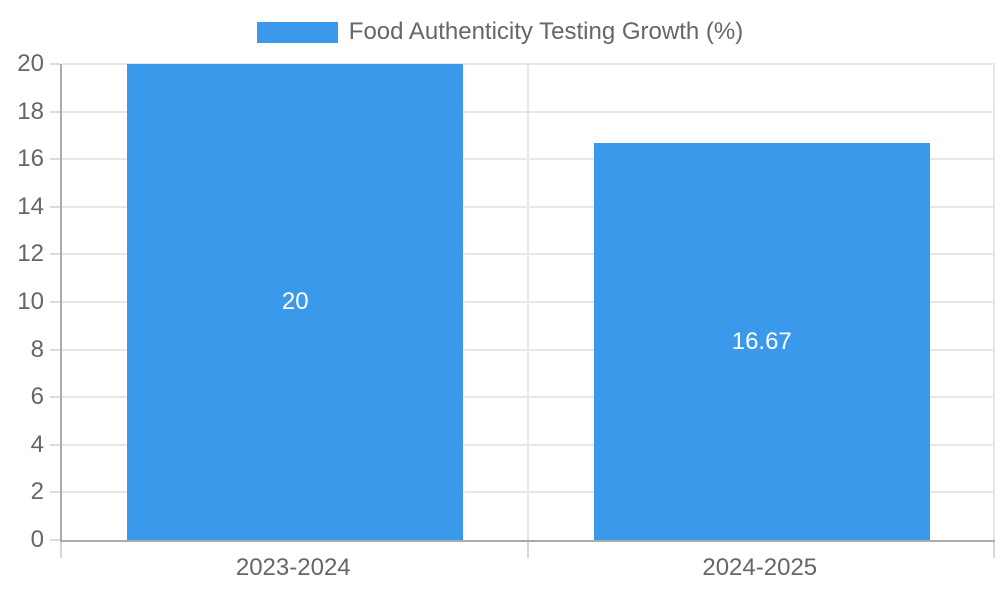 This screenshot has height=600, width=1000. What do you see at coordinates (297, 32) in the screenshot?
I see `legend-swatch-icon` at bounding box center [297, 32].